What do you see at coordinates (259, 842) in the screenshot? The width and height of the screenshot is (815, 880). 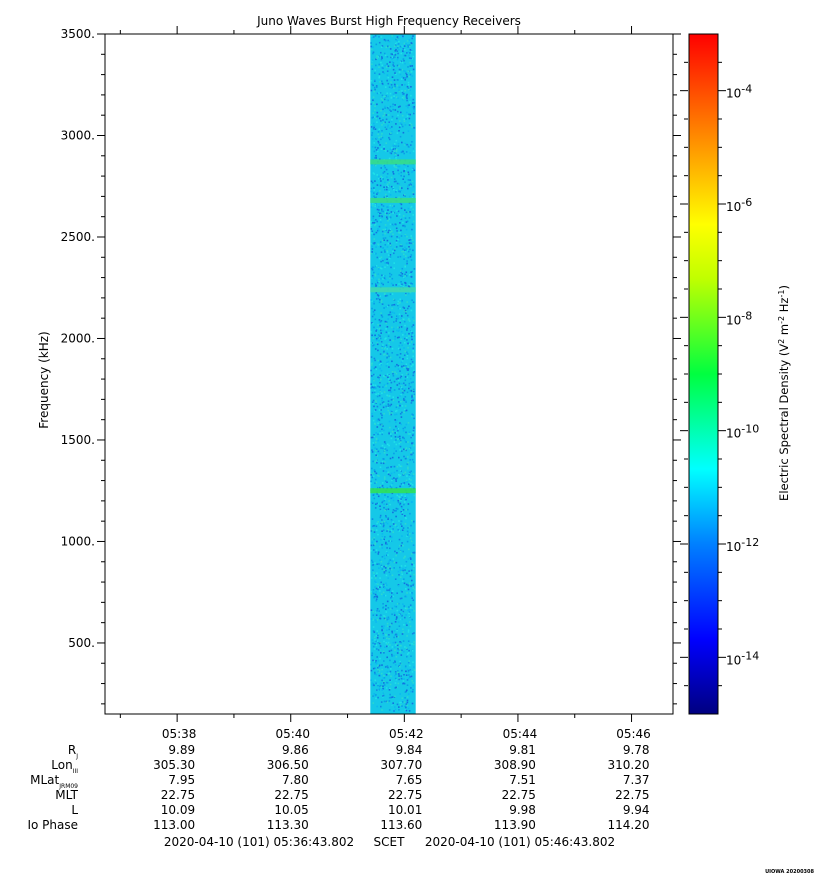 I see `time-range-start: 2020-04-10 (101) 05:36:43.802` at bounding box center [259, 842].